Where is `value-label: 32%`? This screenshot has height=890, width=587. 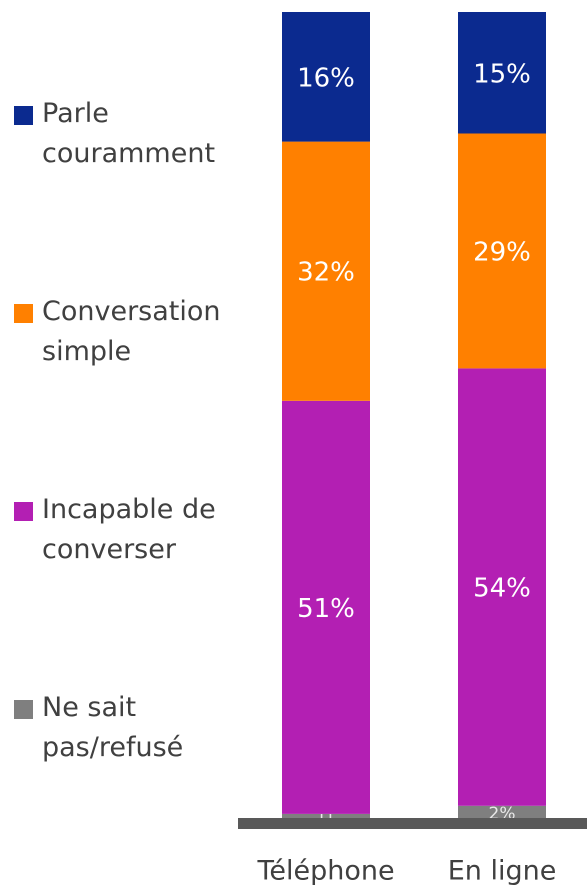 value-label: 32% is located at coordinates (326, 273).